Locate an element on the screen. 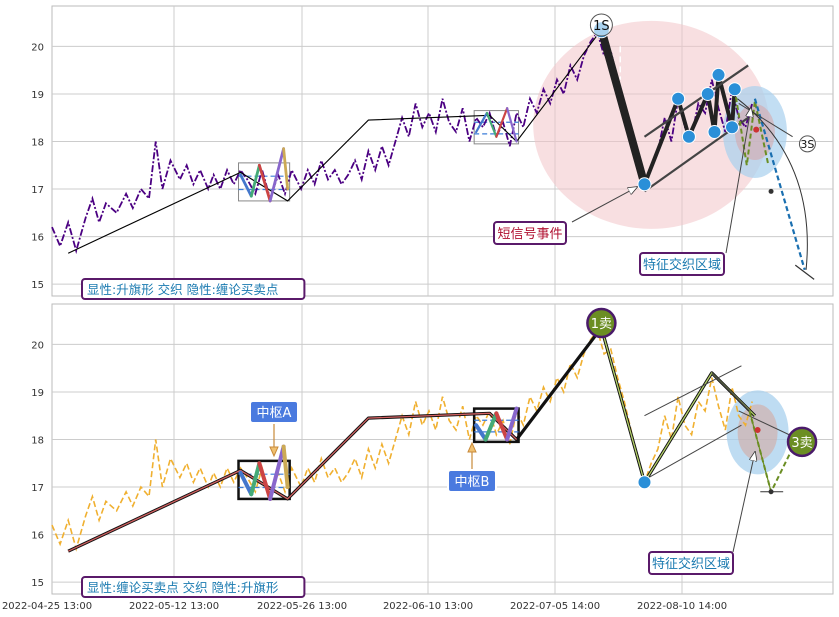  bottom-pivot-a-label-text: 中枢A is located at coordinates (274, 413).